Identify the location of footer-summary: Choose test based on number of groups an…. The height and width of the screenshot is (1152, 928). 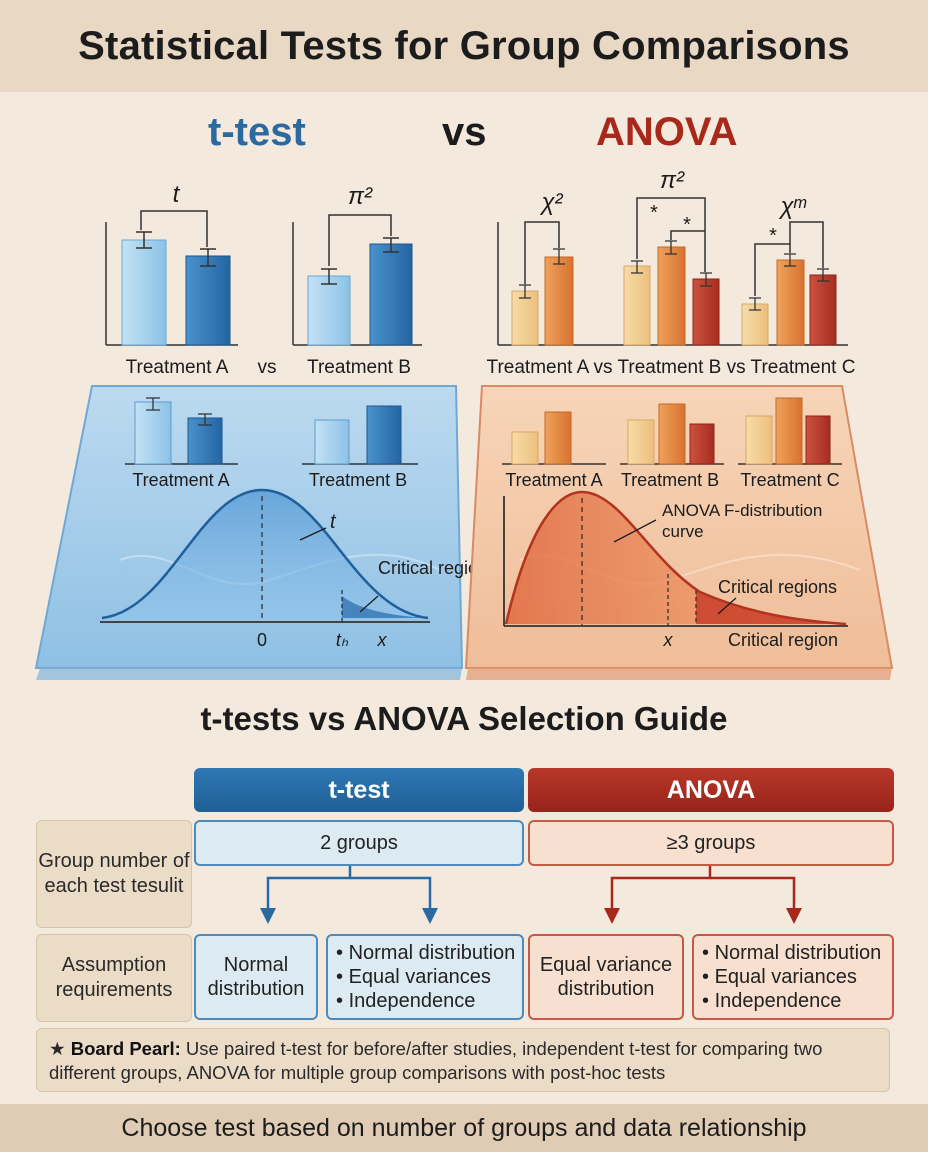
(464, 1128).